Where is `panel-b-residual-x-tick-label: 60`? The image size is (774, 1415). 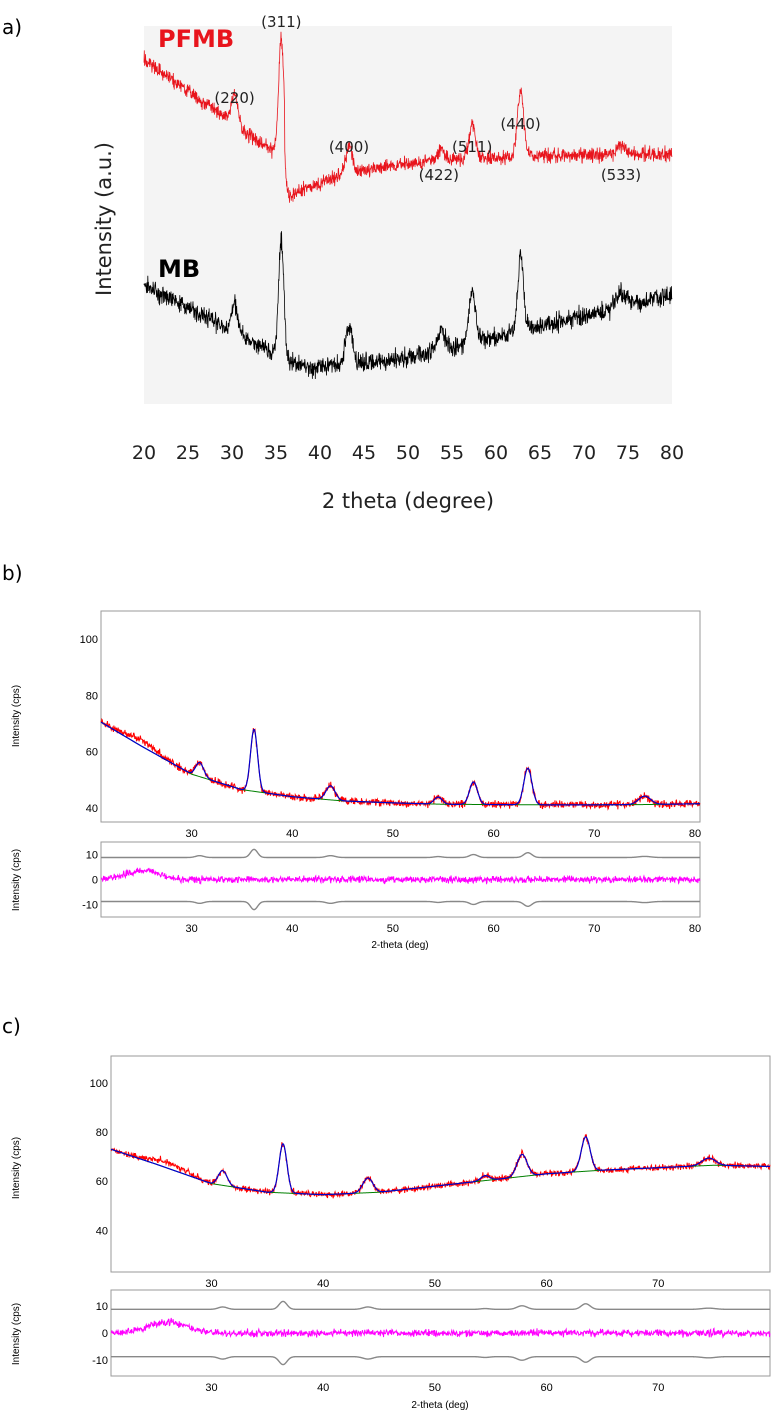 panel-b-residual-x-tick-label: 60 is located at coordinates (493, 929).